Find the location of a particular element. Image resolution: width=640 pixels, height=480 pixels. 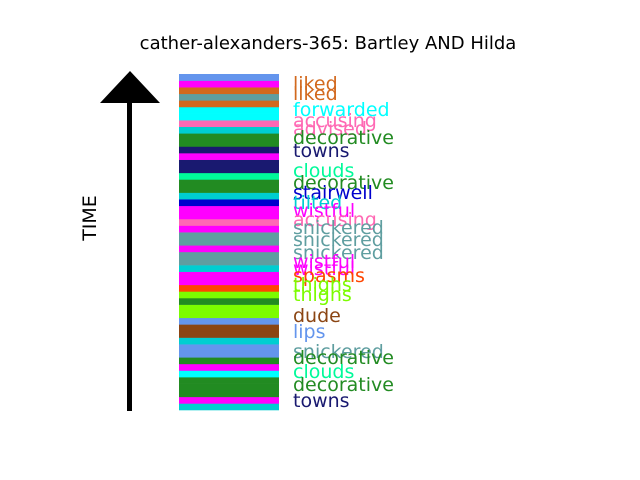

event-label: forwarded is located at coordinates (341, 110).